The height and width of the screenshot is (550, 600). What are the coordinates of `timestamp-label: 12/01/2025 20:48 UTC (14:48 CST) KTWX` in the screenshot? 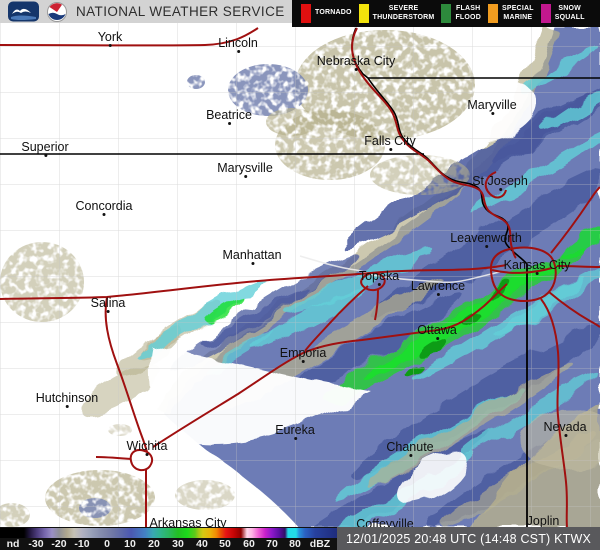 It's located at (468, 538).